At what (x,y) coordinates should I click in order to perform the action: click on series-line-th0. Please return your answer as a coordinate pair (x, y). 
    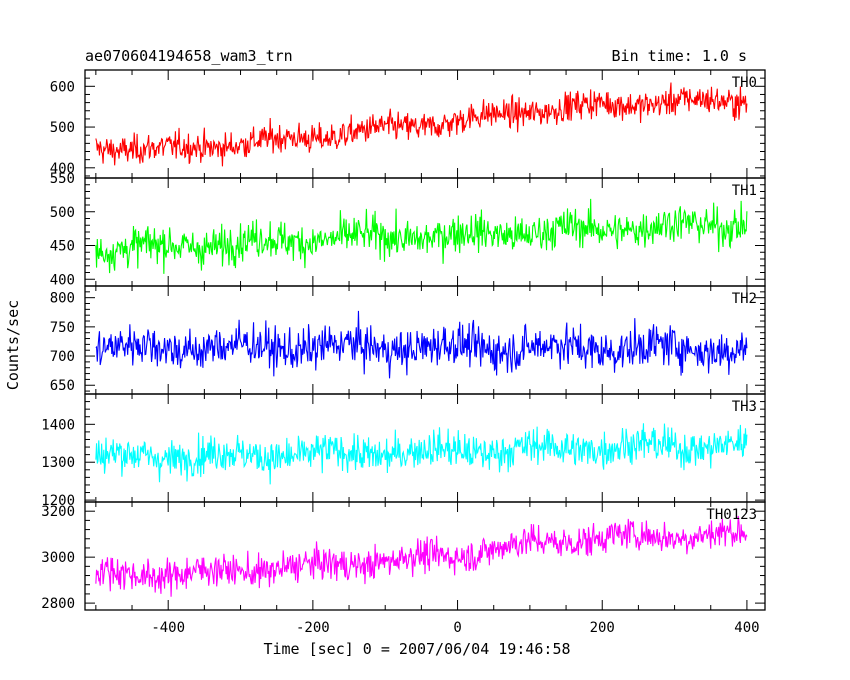
    Looking at the image, I should click on (421, 124).